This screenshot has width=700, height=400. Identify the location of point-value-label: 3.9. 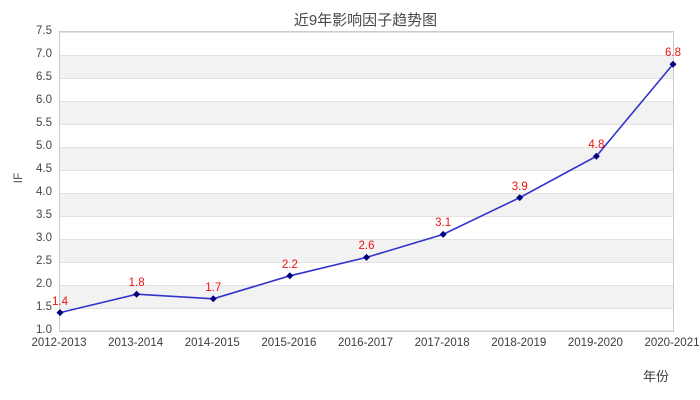
(519, 186).